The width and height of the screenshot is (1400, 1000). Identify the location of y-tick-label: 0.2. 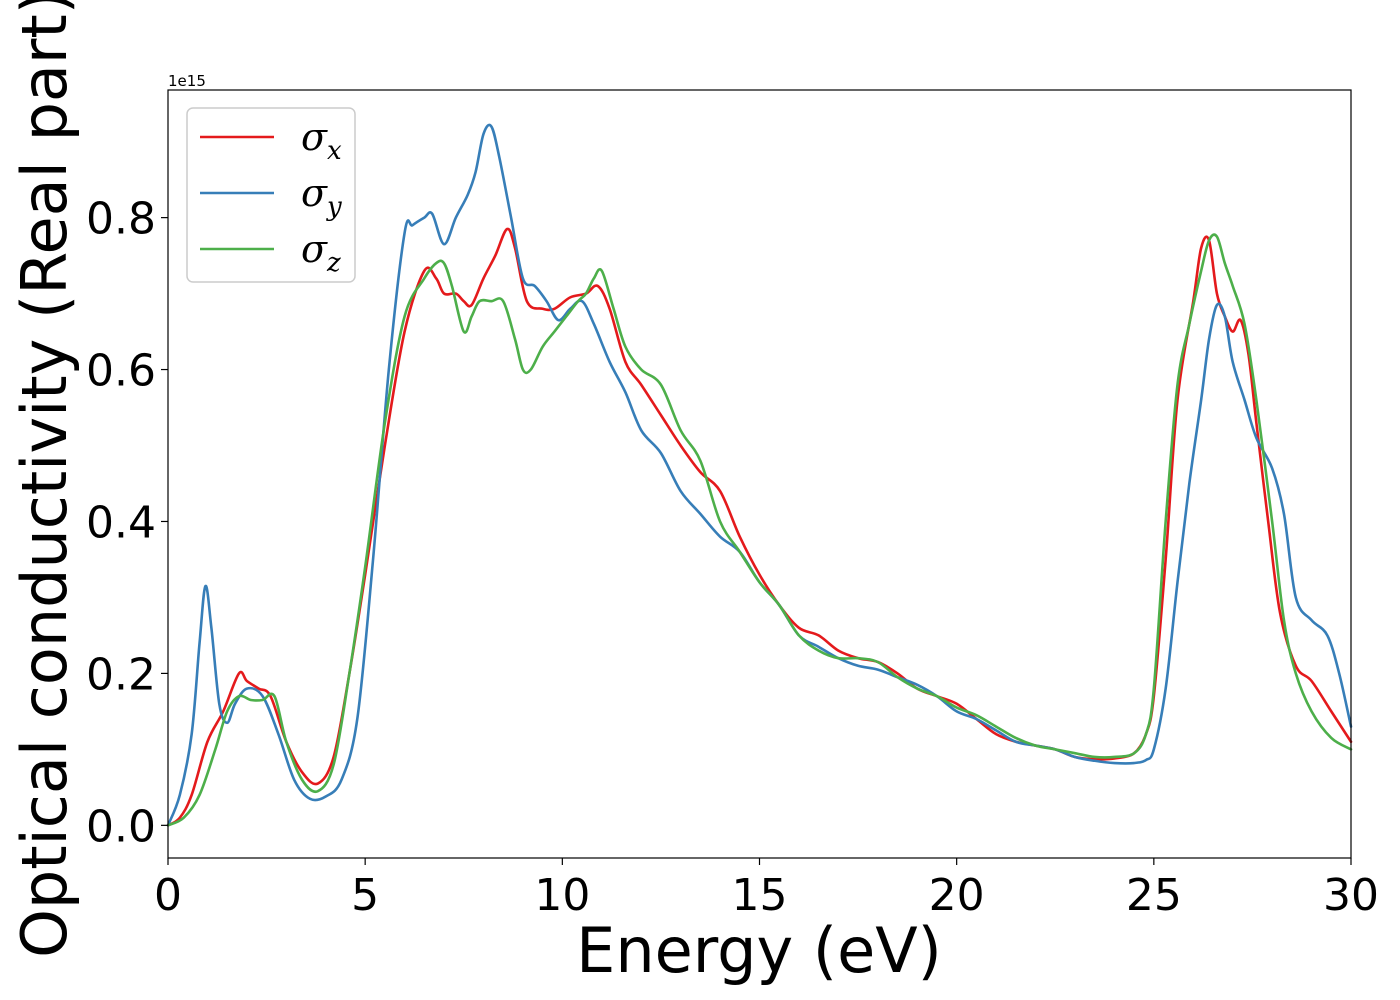
(121, 674).